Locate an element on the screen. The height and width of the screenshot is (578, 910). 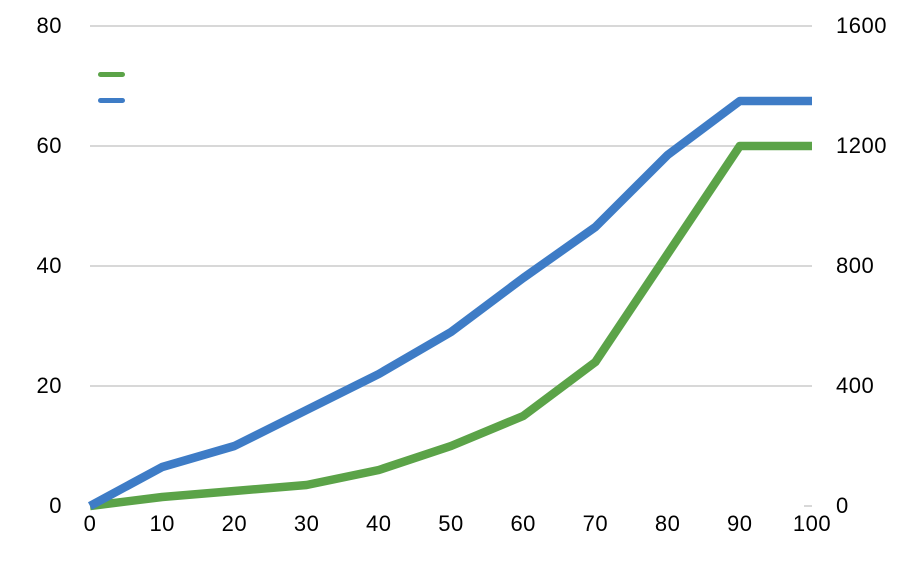
x-axis-tick-label: 90 is located at coordinates (740, 523).